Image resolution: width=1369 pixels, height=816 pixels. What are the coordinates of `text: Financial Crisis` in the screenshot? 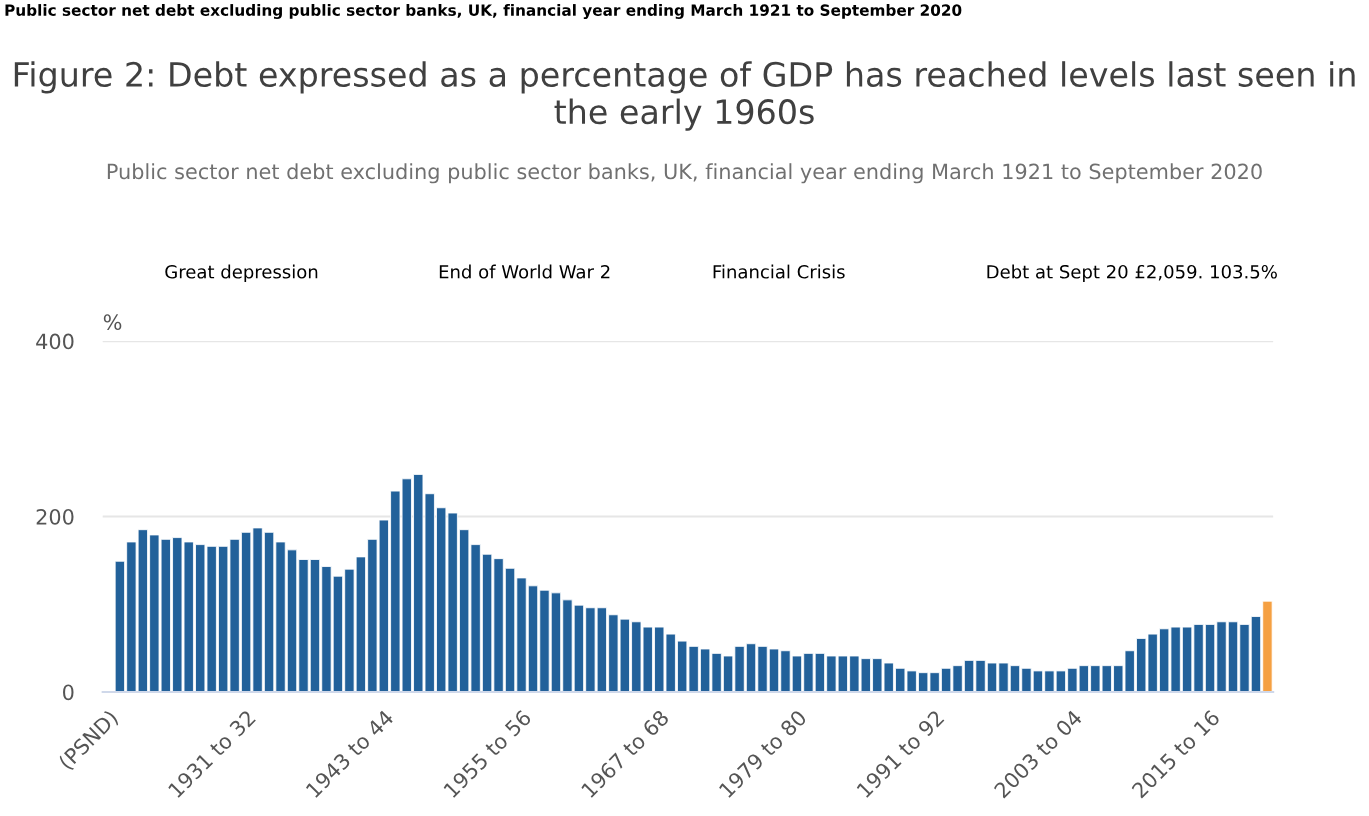 It's located at (779, 271).